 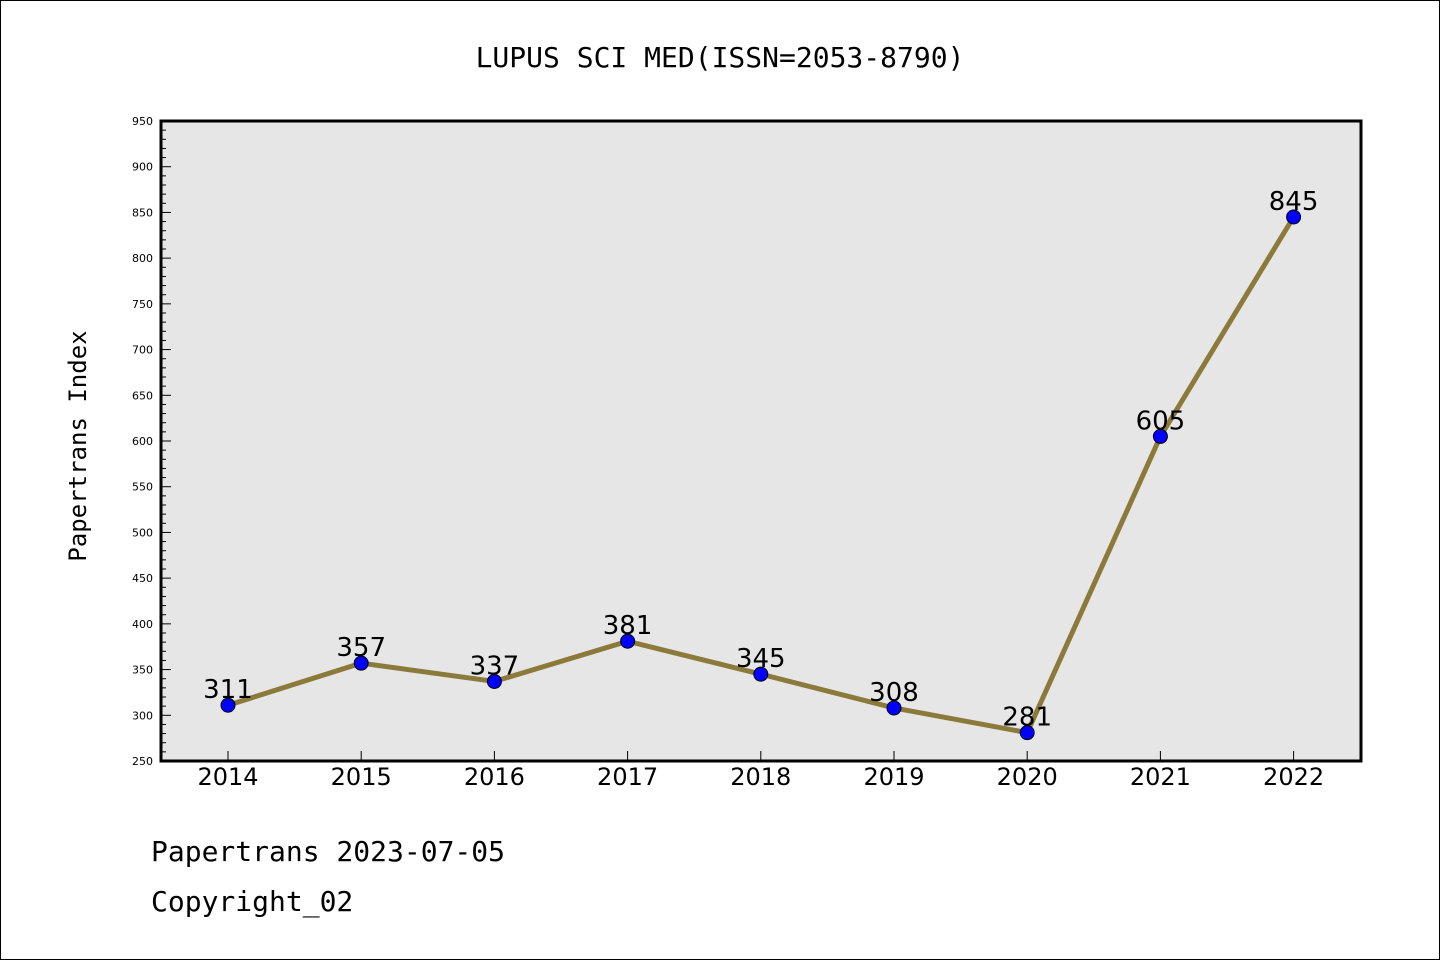 I want to click on data-label: 357, so click(x=361, y=648).